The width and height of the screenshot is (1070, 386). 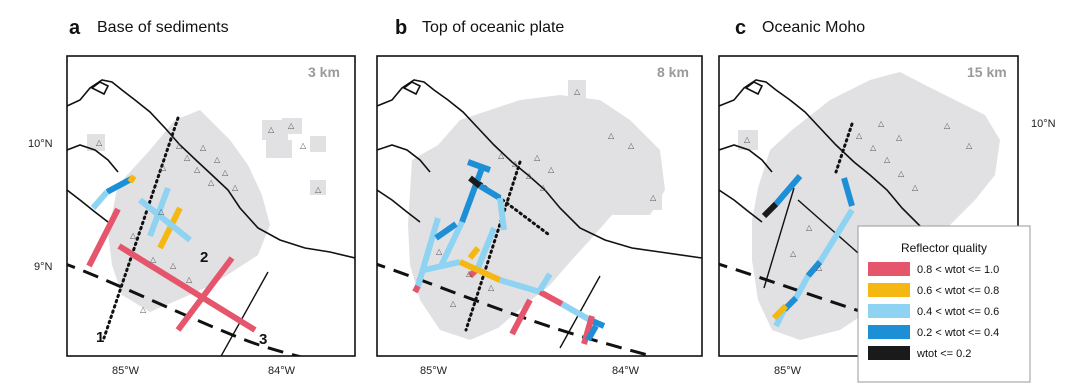 I want to click on panel-a-reflectors, so click(x=171, y=253).